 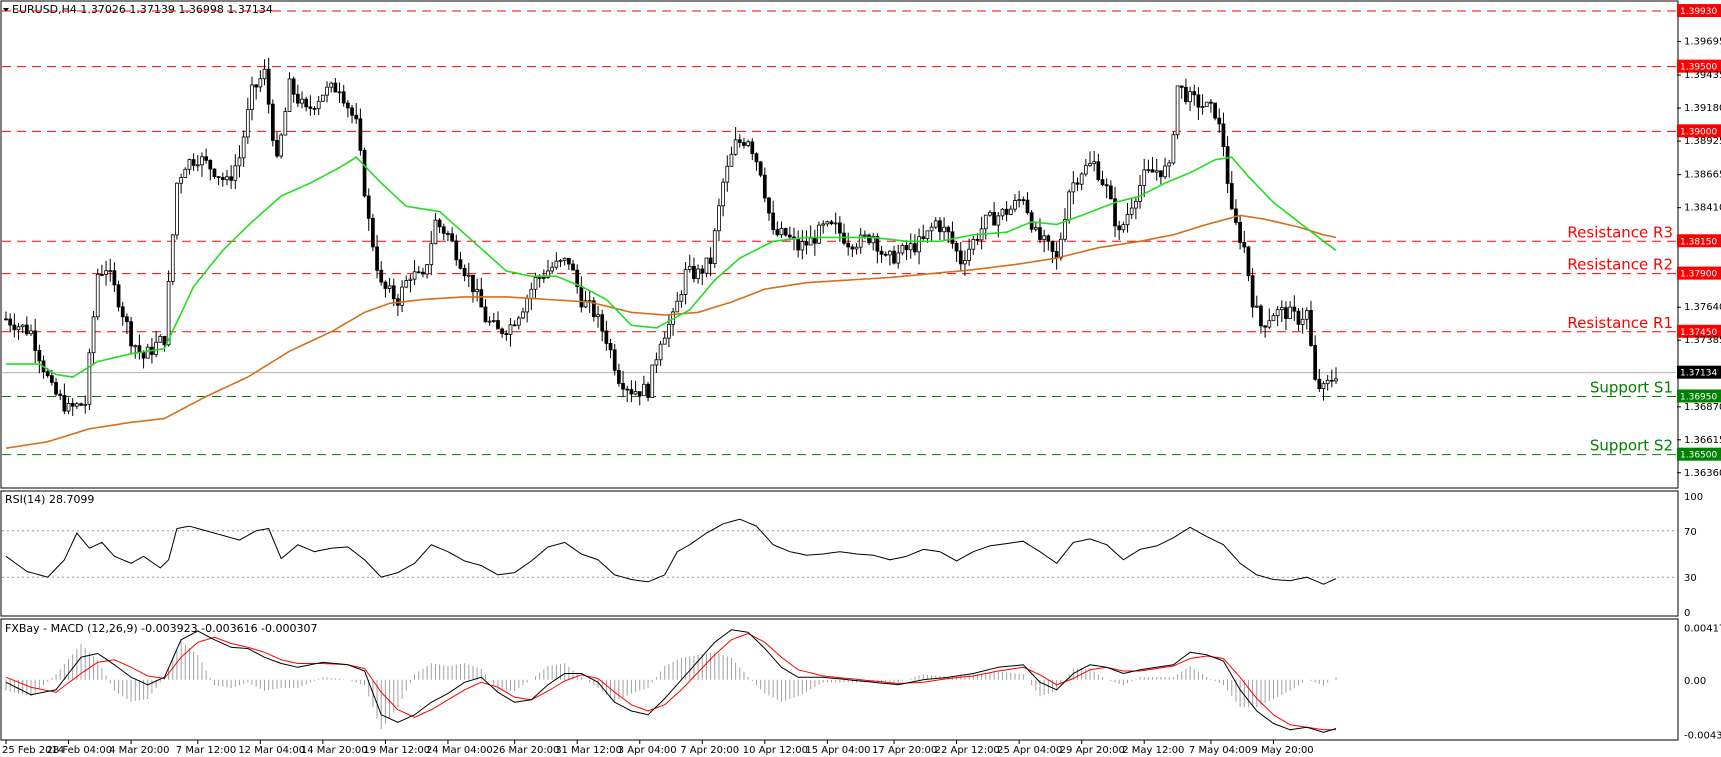 What do you see at coordinates (1702, 340) in the screenshot?
I see `price-tick-label: 1.37385` at bounding box center [1702, 340].